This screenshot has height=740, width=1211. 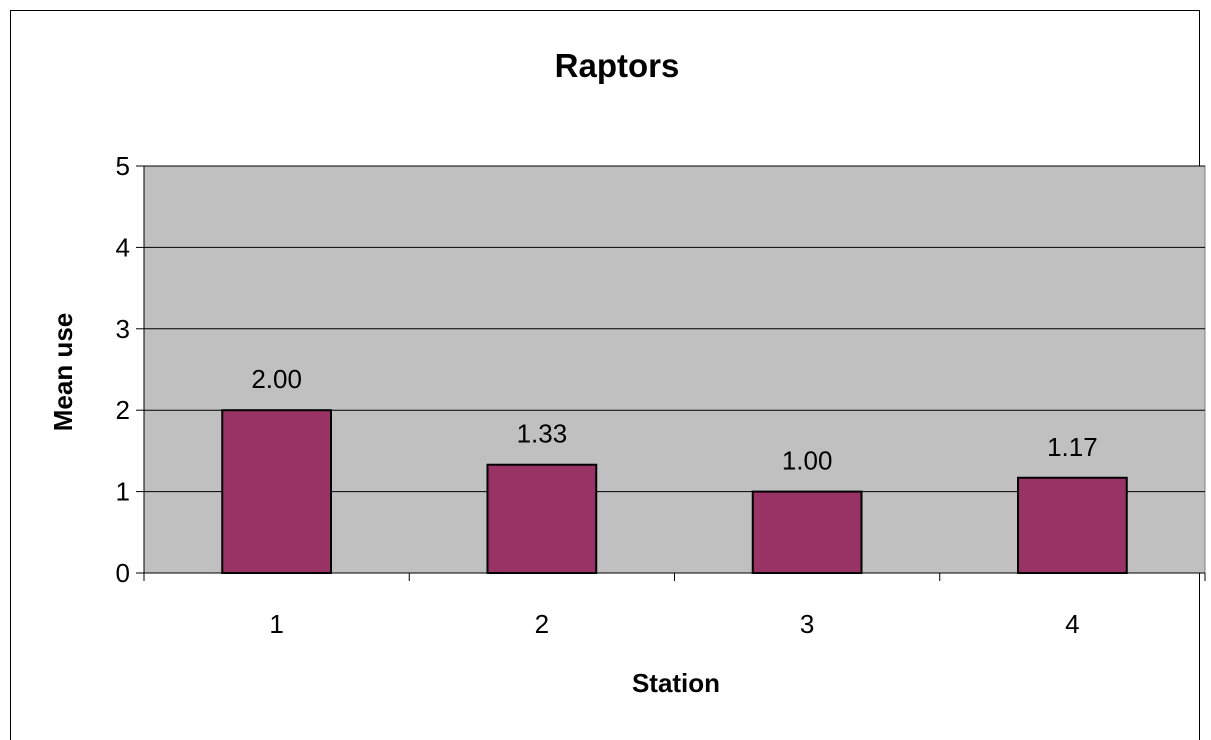 I want to click on data-label: 1.00, so click(x=807, y=461).